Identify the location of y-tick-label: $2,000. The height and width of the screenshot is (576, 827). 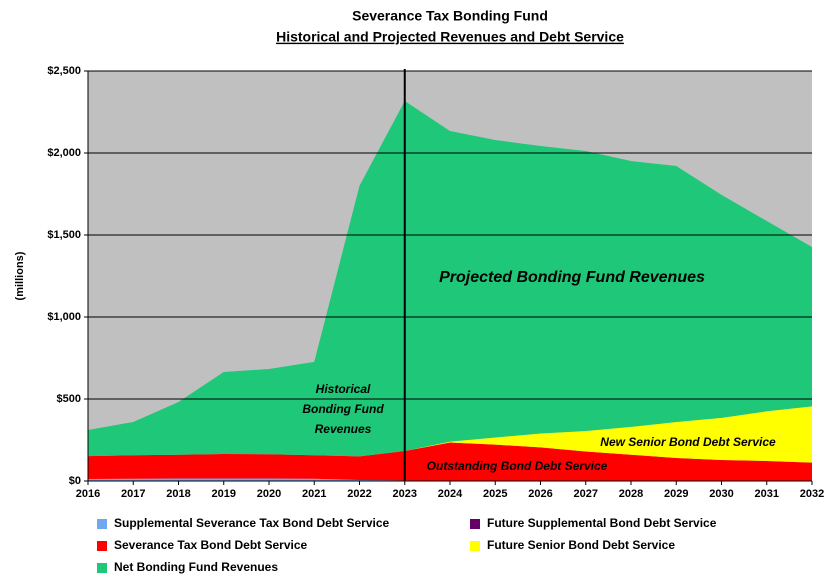
(64, 153).